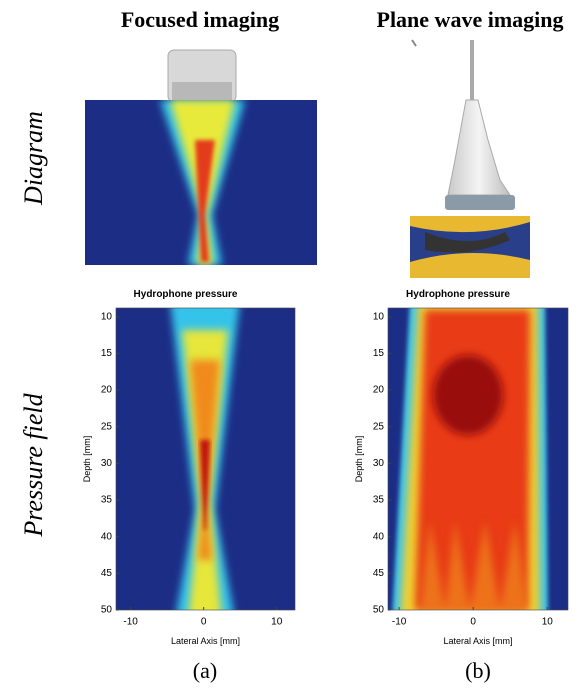 The width and height of the screenshot is (586, 688). What do you see at coordinates (470, 158) in the screenshot?
I see `plane-wave-diagram` at bounding box center [470, 158].